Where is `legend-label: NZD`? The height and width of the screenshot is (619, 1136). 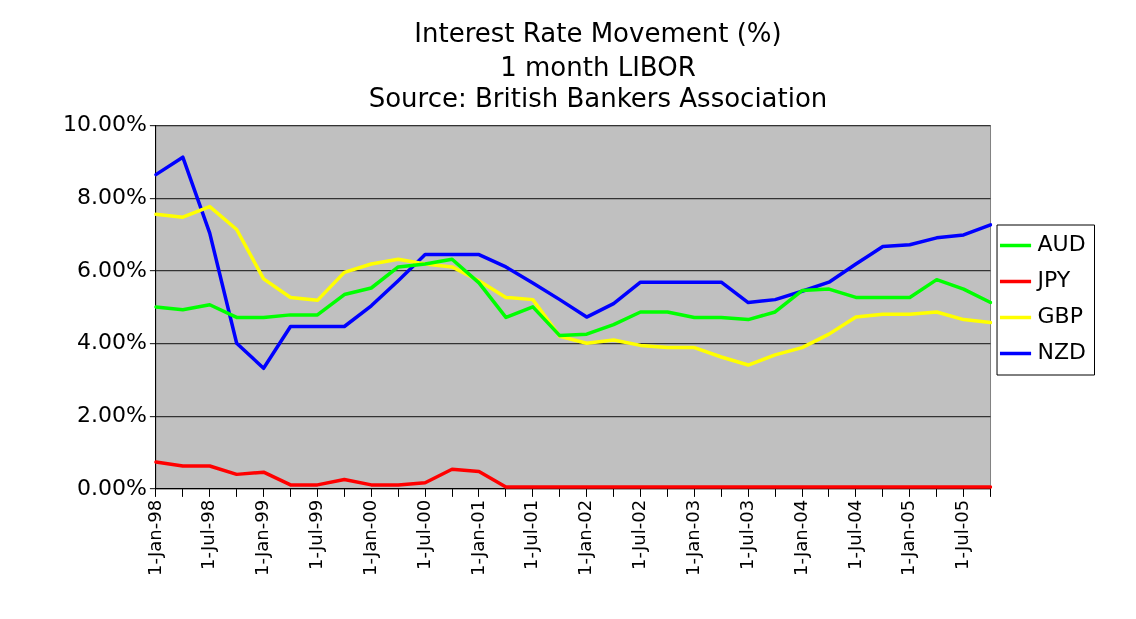
legend-label: NZD is located at coordinates (1061, 352).